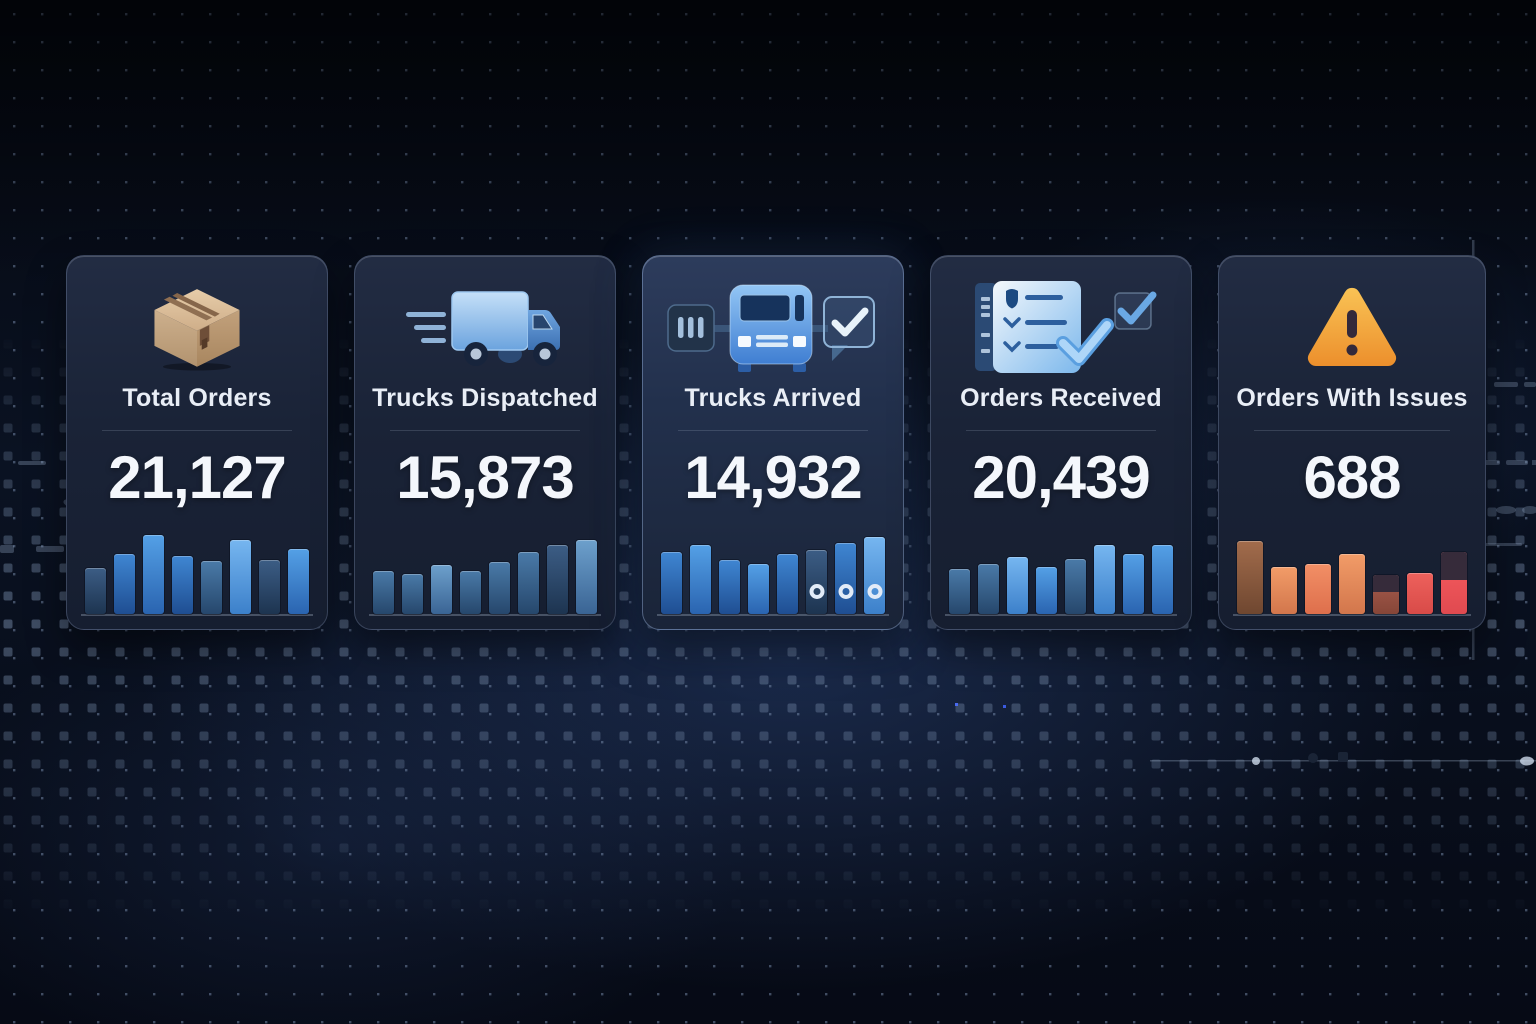 The height and width of the screenshot is (1024, 1536). I want to click on card-value: 14,932, so click(773, 477).